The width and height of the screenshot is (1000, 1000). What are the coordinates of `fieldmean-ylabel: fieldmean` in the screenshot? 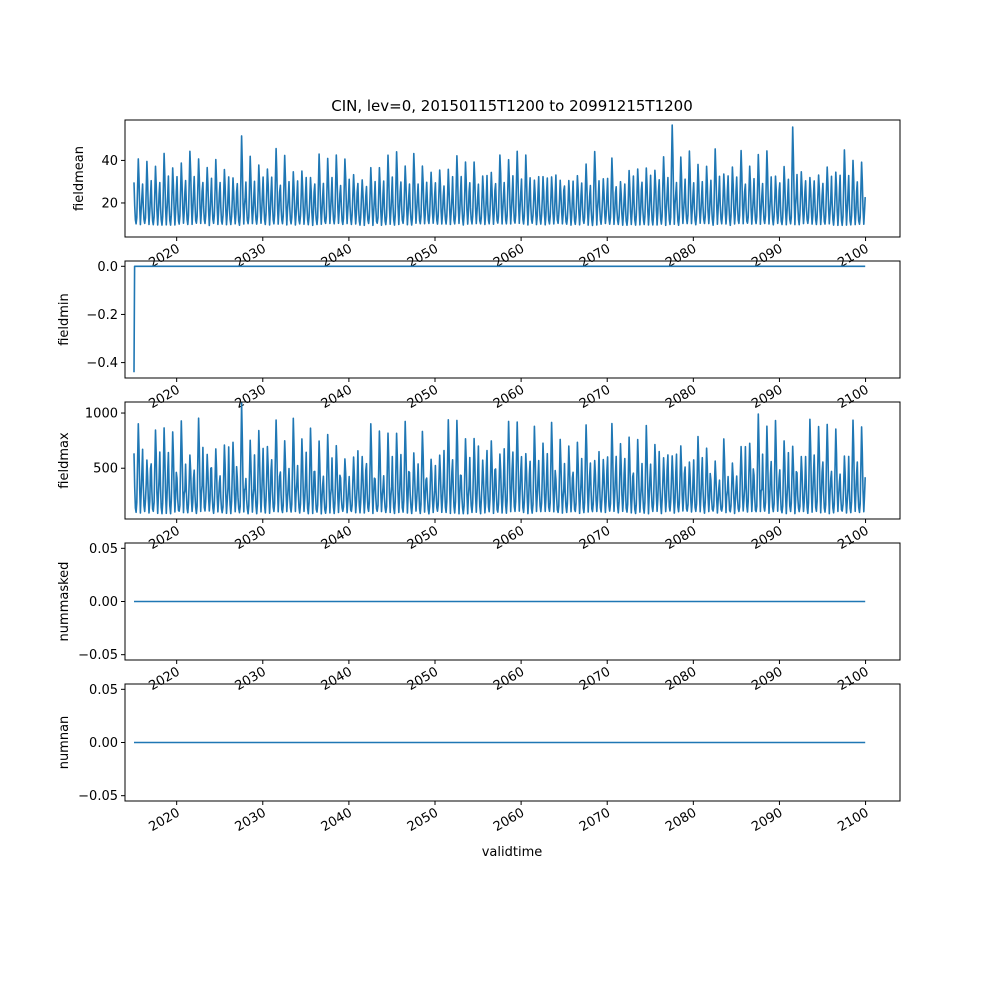 It's located at (79, 178).